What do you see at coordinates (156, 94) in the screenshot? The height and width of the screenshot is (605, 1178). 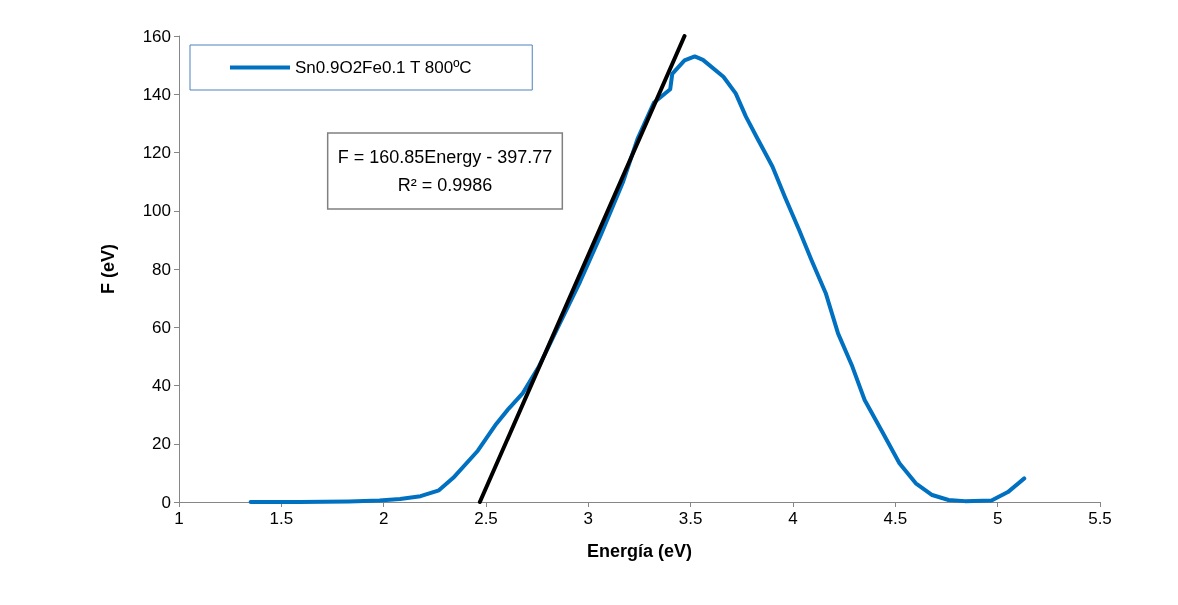 I see `y-tick-label: 140` at bounding box center [156, 94].